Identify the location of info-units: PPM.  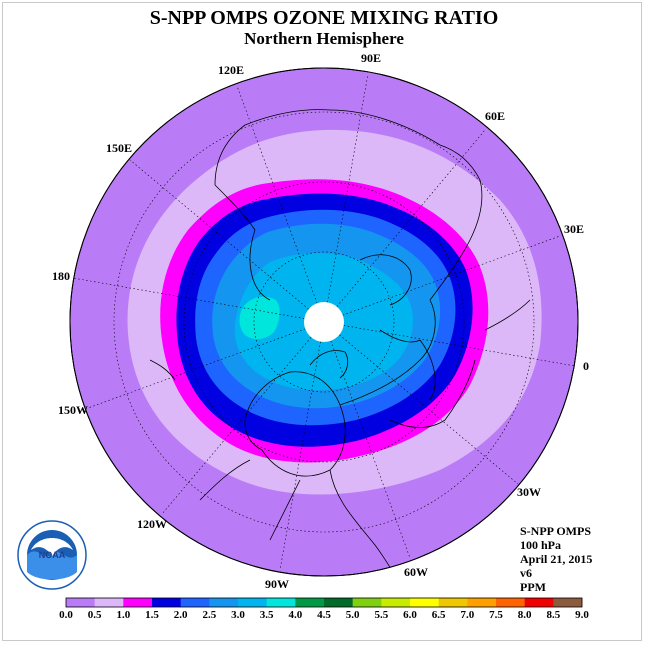
(533, 587).